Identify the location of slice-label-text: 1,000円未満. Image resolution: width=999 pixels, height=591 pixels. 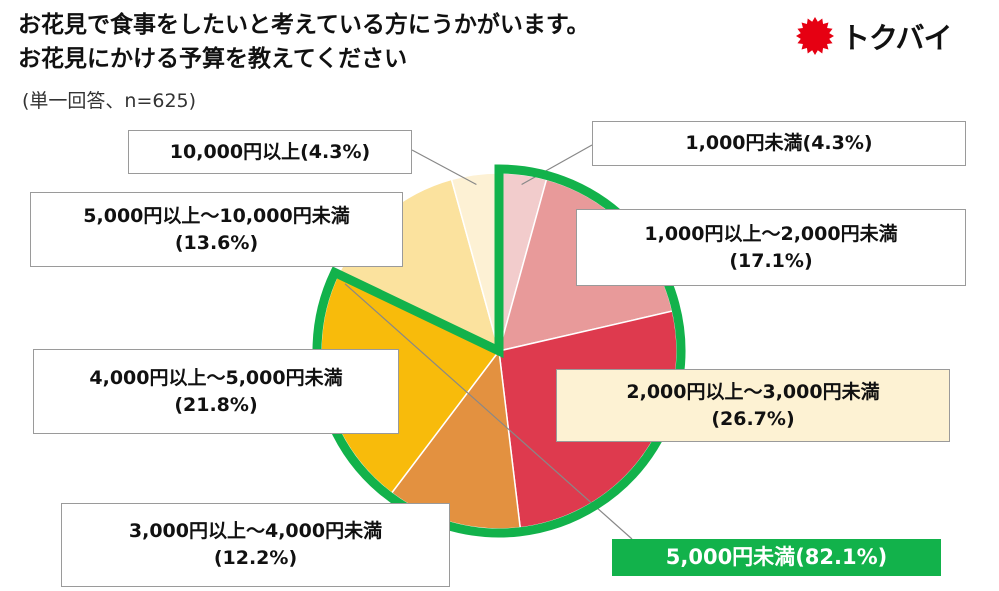
(744, 143).